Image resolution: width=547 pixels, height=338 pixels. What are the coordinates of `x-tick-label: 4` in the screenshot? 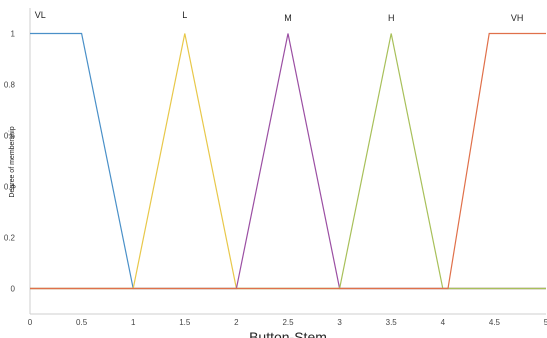 It's located at (443, 322).